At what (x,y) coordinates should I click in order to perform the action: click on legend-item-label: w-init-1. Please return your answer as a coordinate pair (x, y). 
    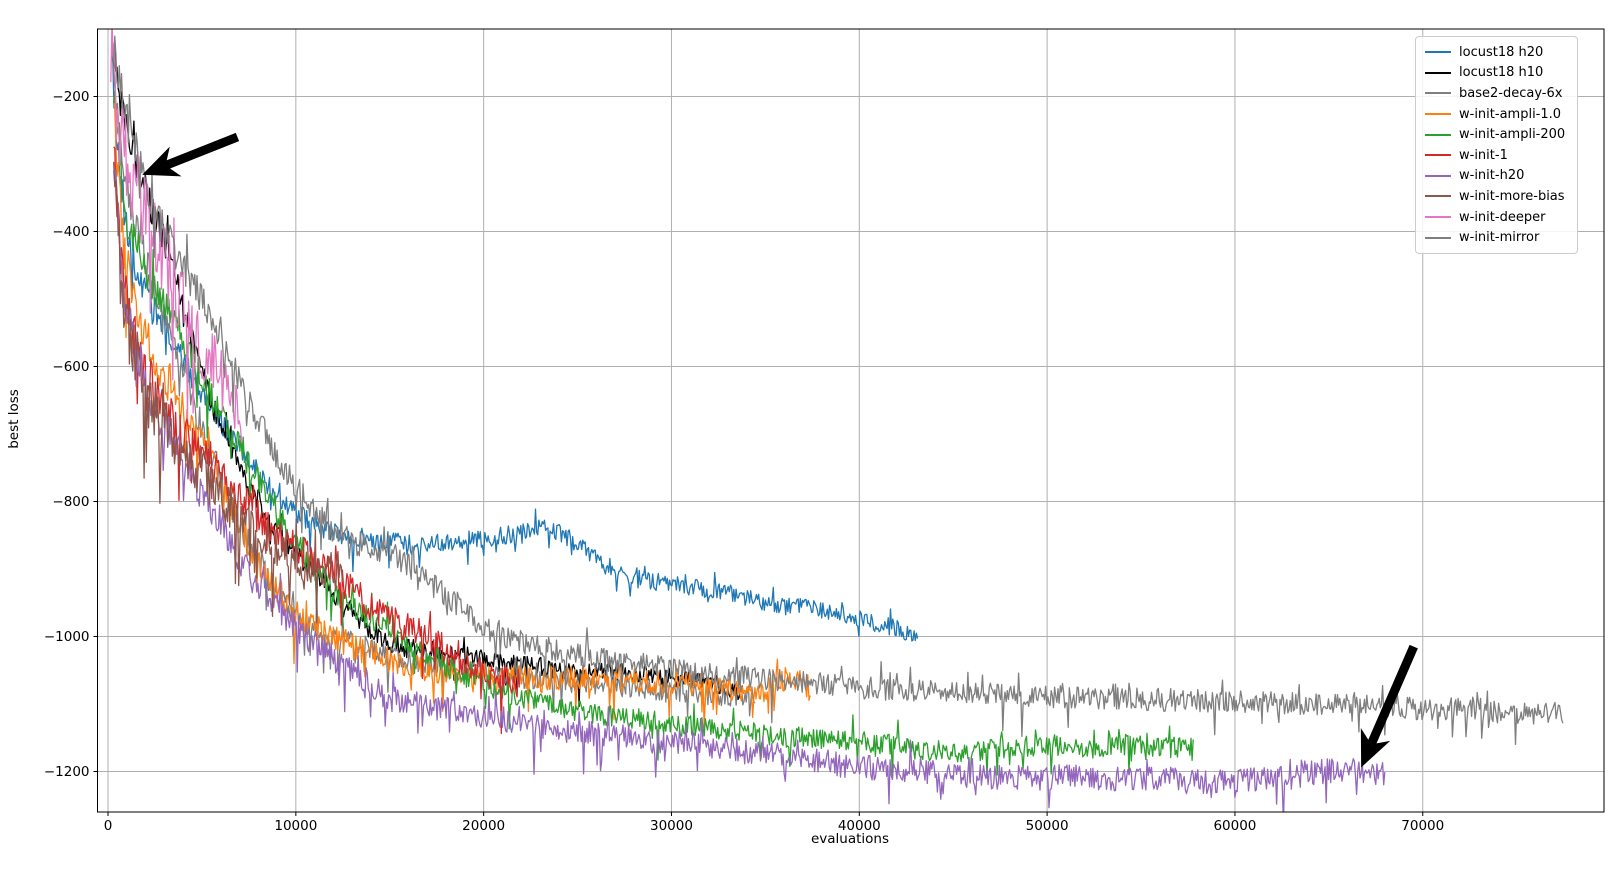
    Looking at the image, I should click on (1483, 155).